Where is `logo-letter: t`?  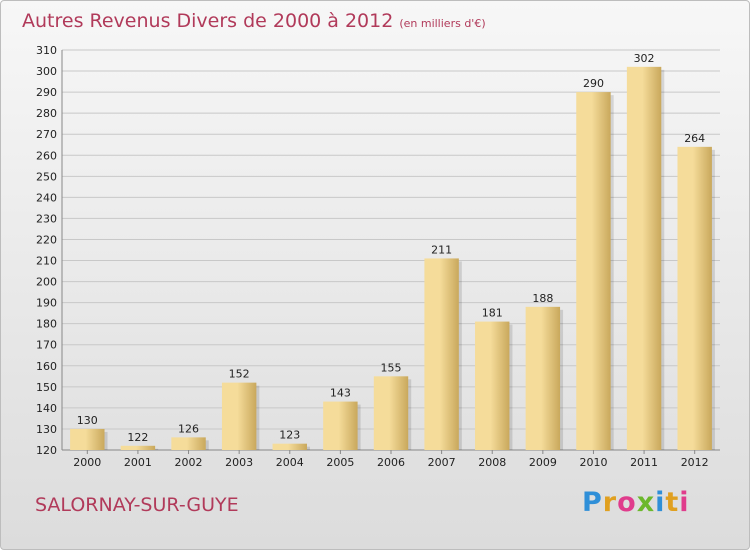
logo-letter: t is located at coordinates (672, 502).